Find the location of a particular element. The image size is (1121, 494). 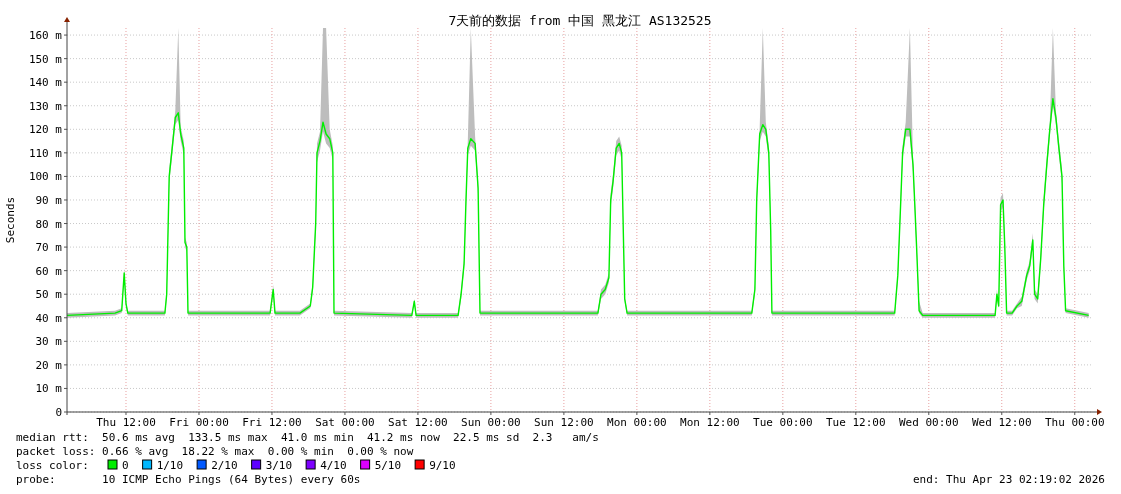

x-tick-label: Wed 12:00 is located at coordinates (1001, 422).